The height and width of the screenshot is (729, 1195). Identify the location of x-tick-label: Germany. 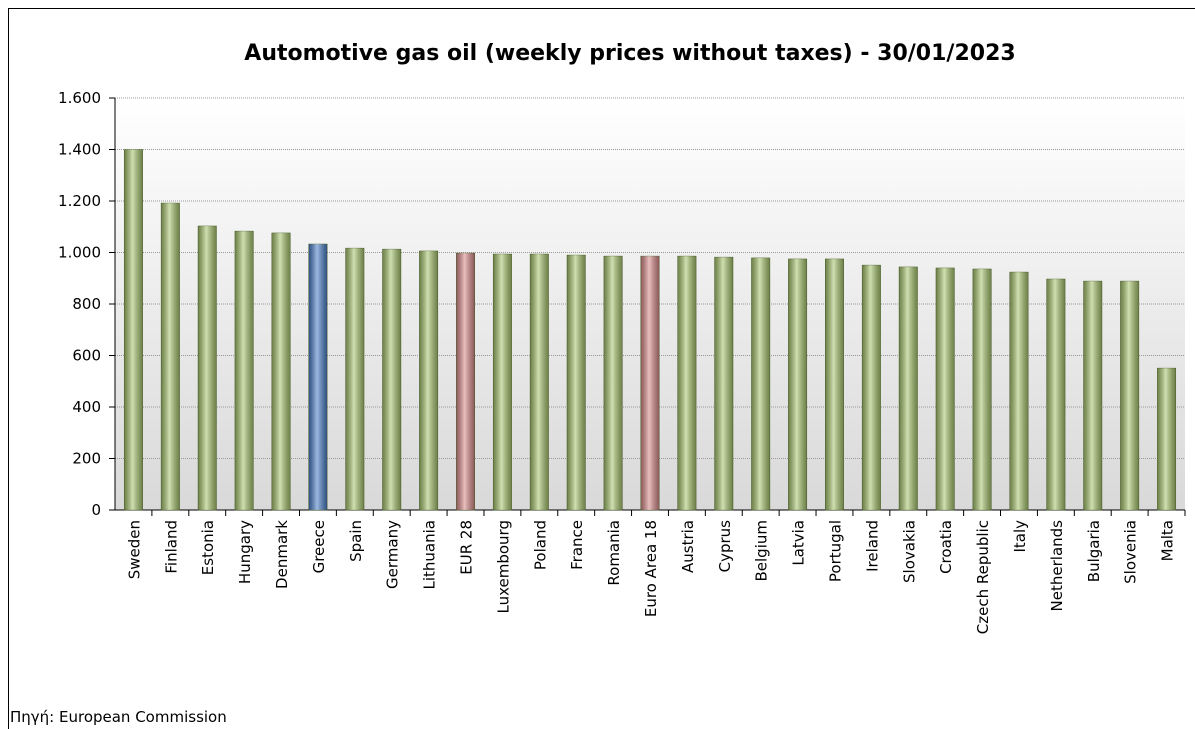
(393, 554).